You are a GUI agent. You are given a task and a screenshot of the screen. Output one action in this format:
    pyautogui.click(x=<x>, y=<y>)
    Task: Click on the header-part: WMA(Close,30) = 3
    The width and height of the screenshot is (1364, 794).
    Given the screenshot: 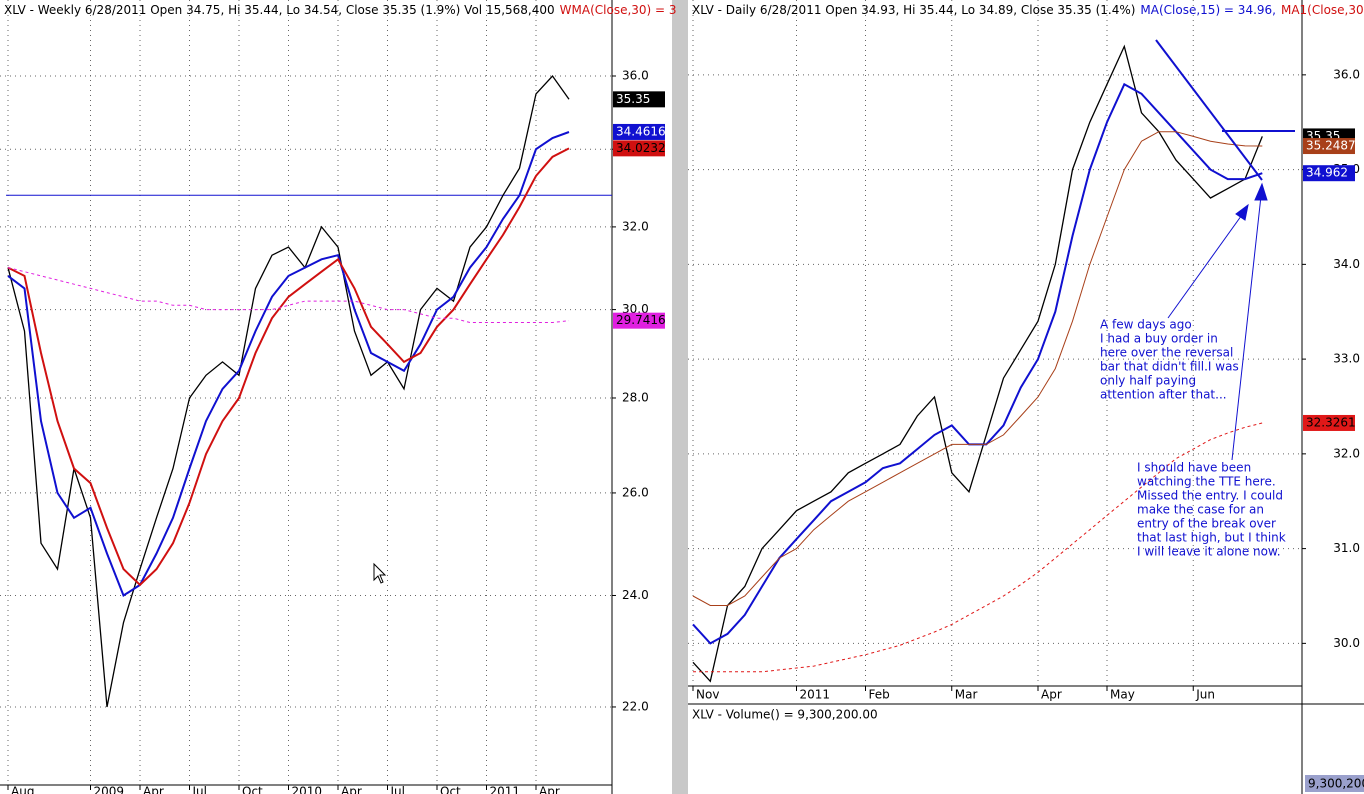 What is the action you would take?
    pyautogui.click(x=618, y=10)
    